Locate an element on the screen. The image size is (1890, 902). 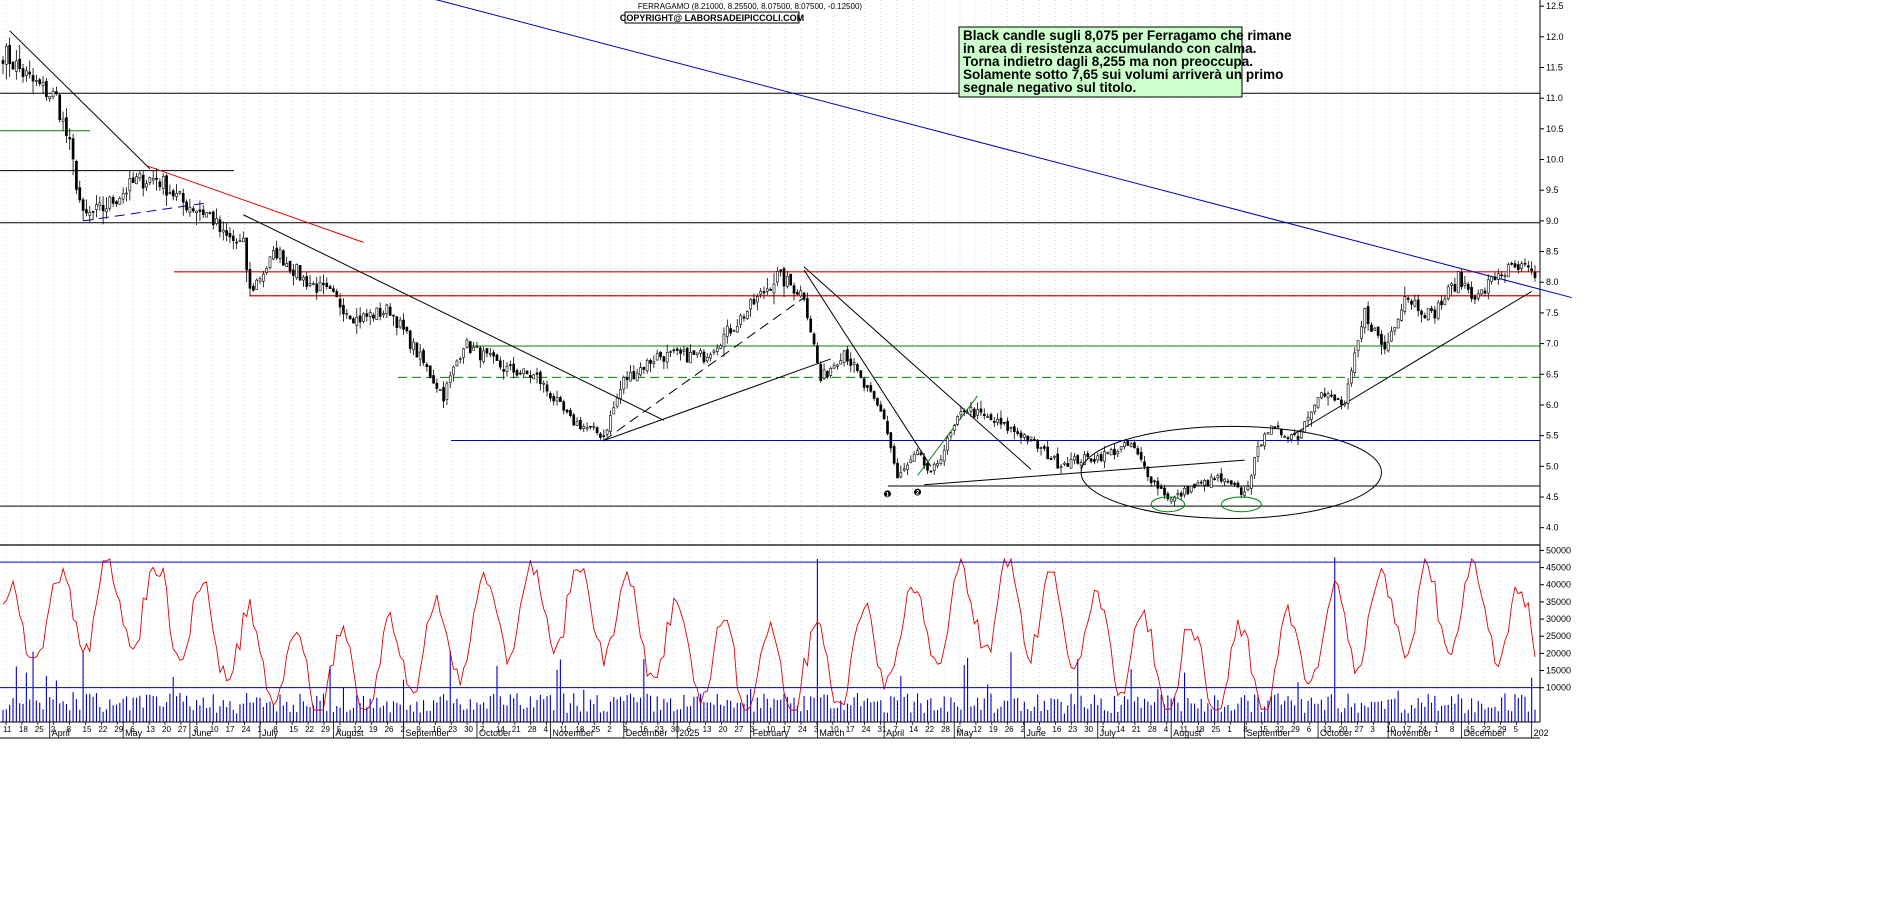
day-tick-label: 17 is located at coordinates (230, 729).